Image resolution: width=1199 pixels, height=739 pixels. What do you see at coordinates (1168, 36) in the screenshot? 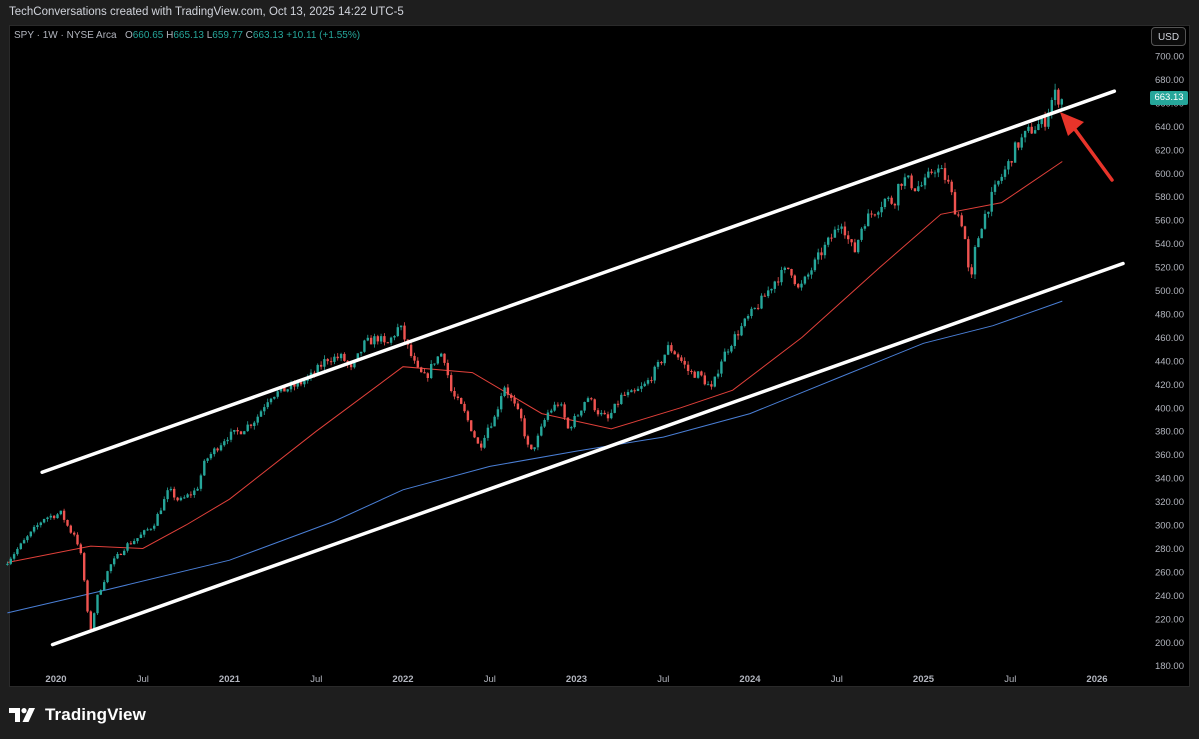
I see `currency-button: USD` at bounding box center [1168, 36].